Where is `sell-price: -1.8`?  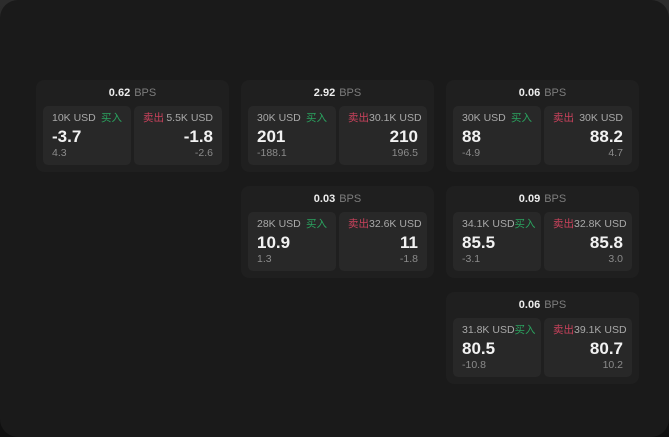
sell-price: -1.8 is located at coordinates (198, 136).